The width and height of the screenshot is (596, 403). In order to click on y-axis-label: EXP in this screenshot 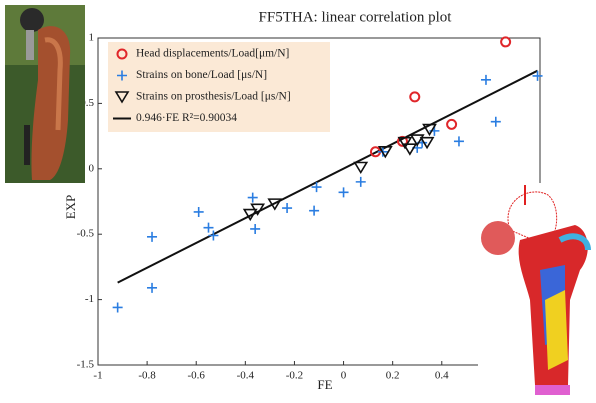, I will do `click(70, 207)`.